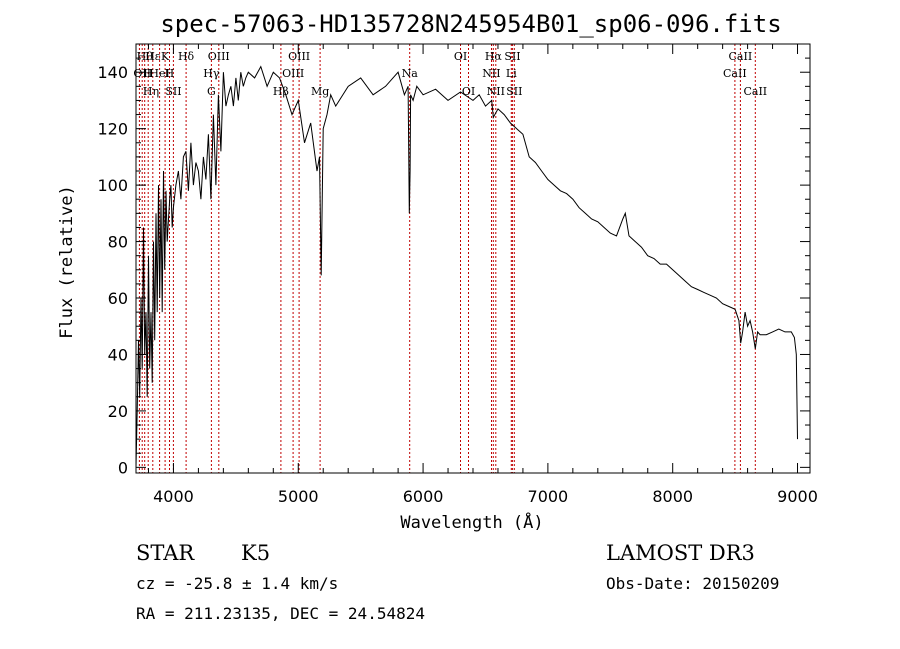 This screenshot has width=900, height=649. Describe the element at coordinates (680, 553) in the screenshot. I see `survey-name: LAMOST DR3` at that location.